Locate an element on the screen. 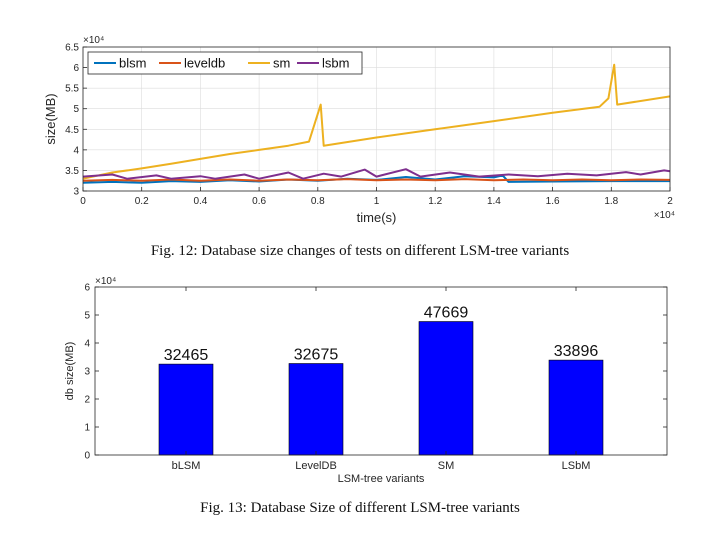  chart2-x-tick-label: LSbM is located at coordinates (576, 466).